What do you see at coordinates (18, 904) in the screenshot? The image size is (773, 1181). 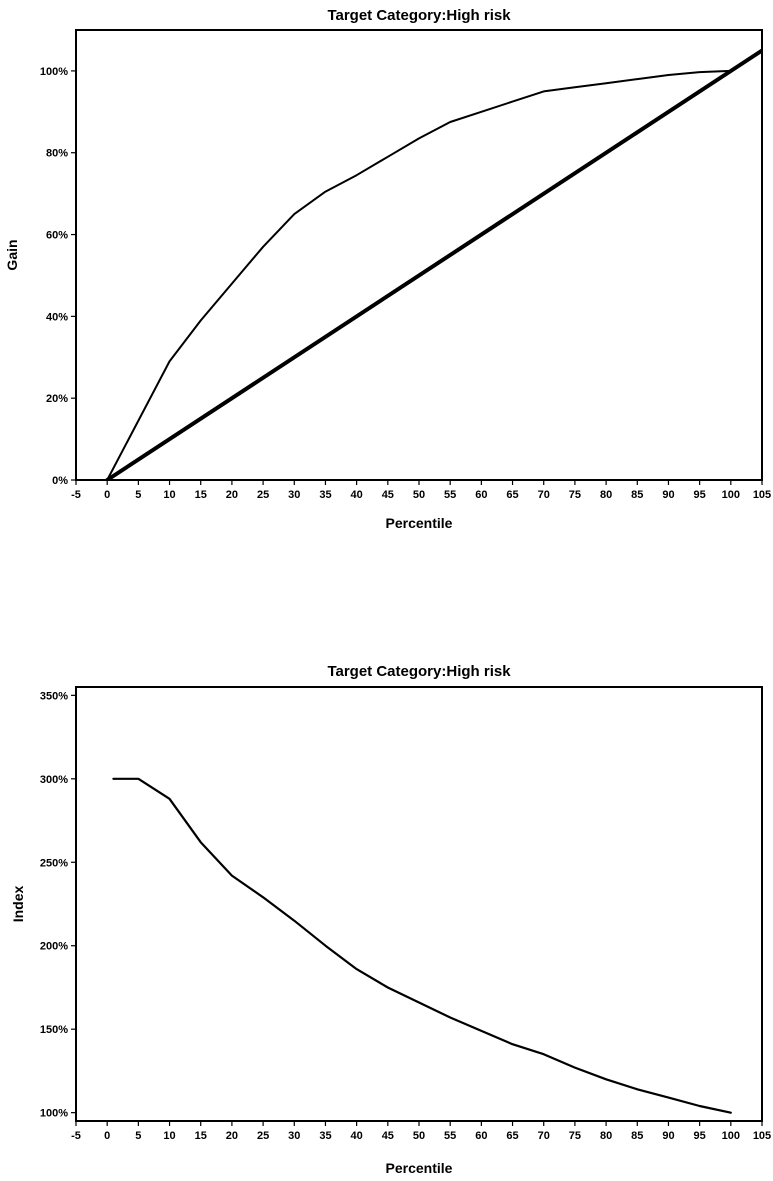 I see `y-axis-title: Index` at bounding box center [18, 904].